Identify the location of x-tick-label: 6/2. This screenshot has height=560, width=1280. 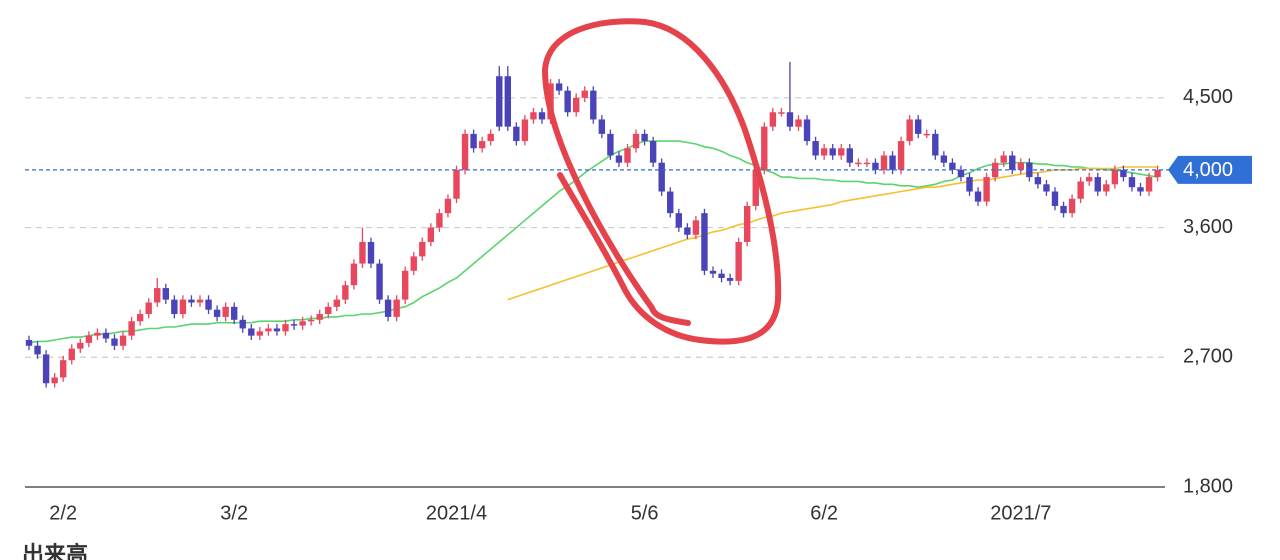
(824, 513).